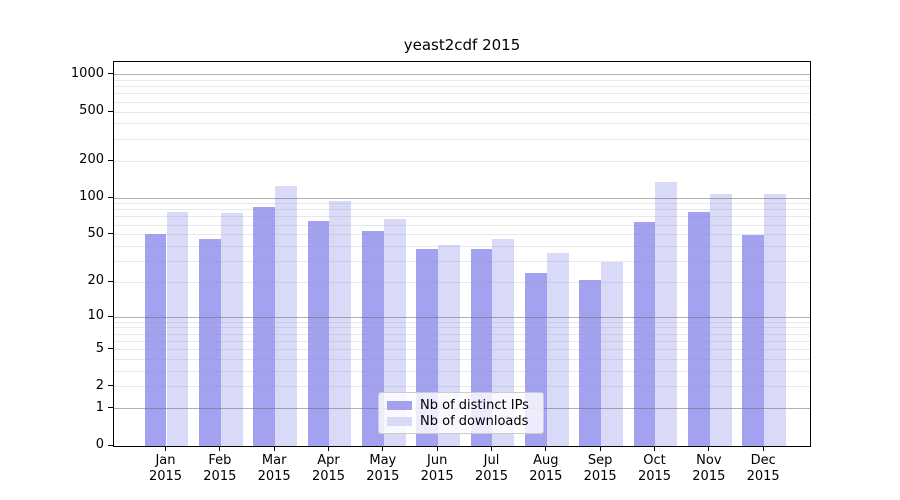 Image resolution: width=900 pixels, height=500 pixels. Describe the element at coordinates (775, 319) in the screenshot. I see `bar-downloads-dec` at that location.